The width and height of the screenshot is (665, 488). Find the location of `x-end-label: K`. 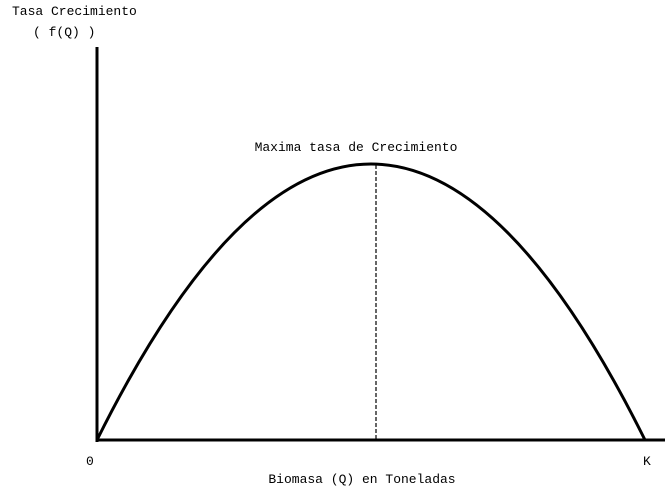

x-end-label: K is located at coordinates (647, 461).